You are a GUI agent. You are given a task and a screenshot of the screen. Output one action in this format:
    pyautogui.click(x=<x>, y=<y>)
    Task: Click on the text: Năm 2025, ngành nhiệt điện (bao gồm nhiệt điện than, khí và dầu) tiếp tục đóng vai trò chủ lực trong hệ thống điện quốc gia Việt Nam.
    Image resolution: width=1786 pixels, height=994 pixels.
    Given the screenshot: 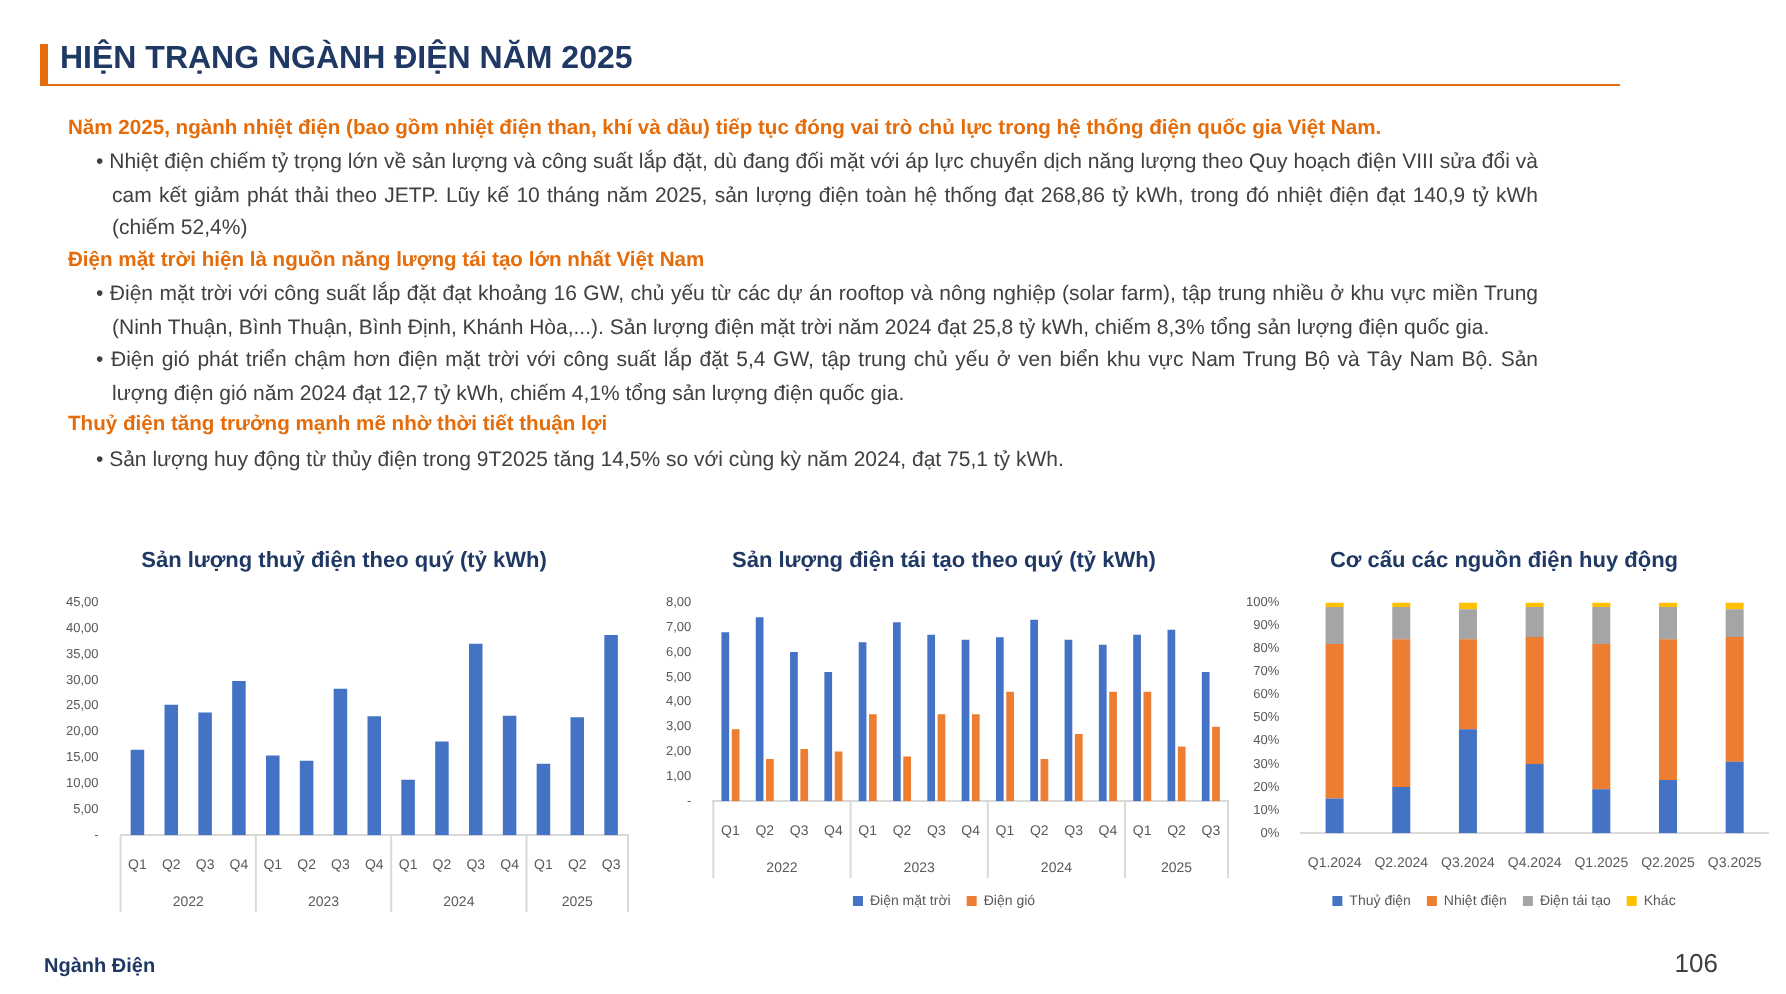 What is the action you would take?
    pyautogui.click(x=726, y=129)
    